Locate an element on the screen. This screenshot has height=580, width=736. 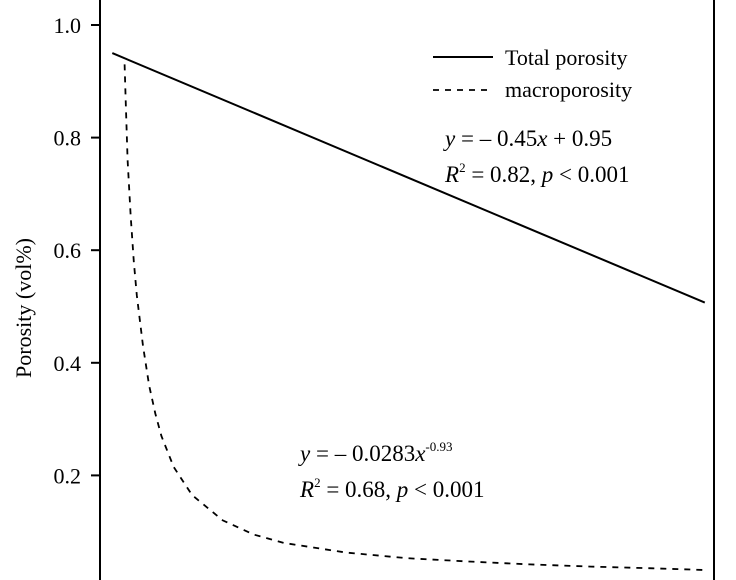
legend-label-macroporosity: macroporosity is located at coordinates (568, 89).